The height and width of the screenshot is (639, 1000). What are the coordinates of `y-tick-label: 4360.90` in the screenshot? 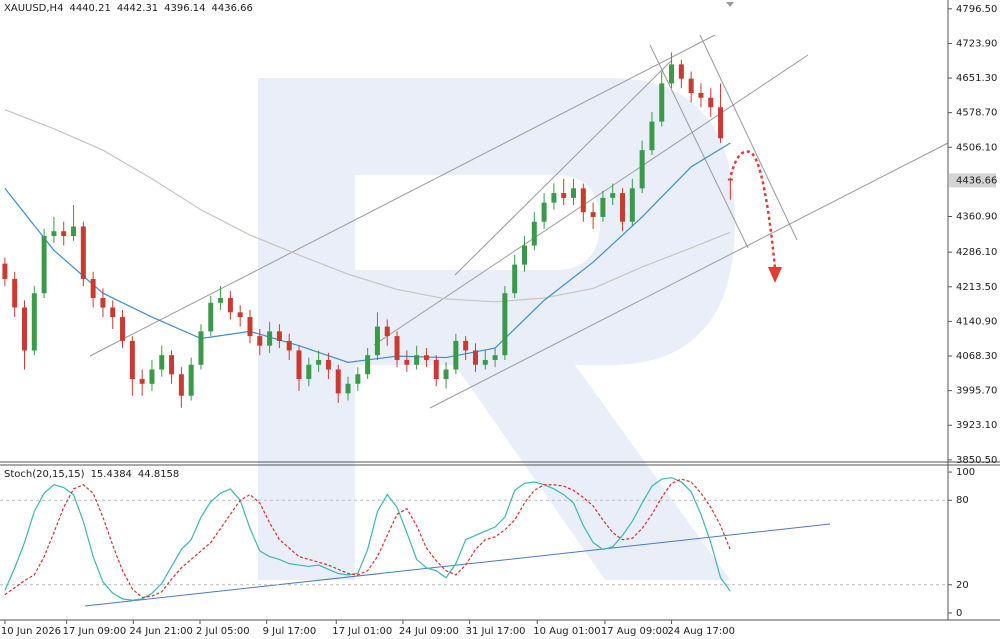 It's located at (976, 217).